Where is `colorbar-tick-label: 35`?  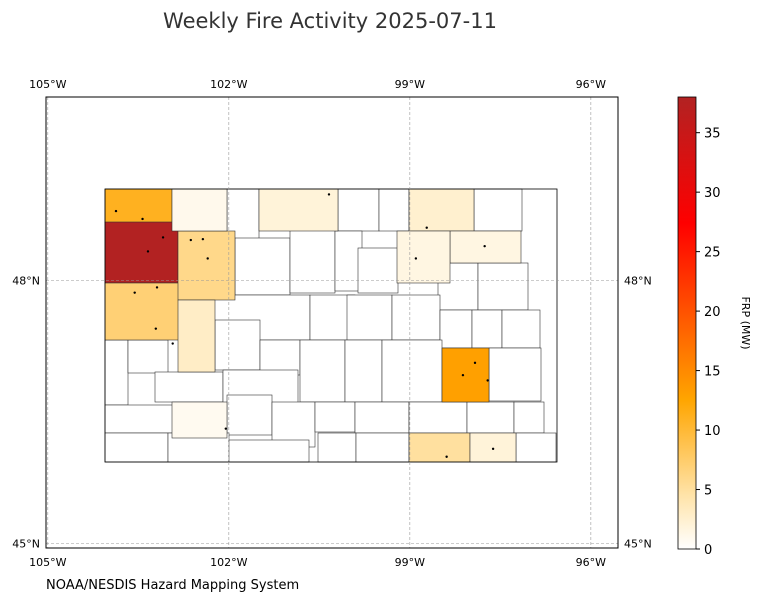 colorbar-tick-label: 35 is located at coordinates (712, 134).